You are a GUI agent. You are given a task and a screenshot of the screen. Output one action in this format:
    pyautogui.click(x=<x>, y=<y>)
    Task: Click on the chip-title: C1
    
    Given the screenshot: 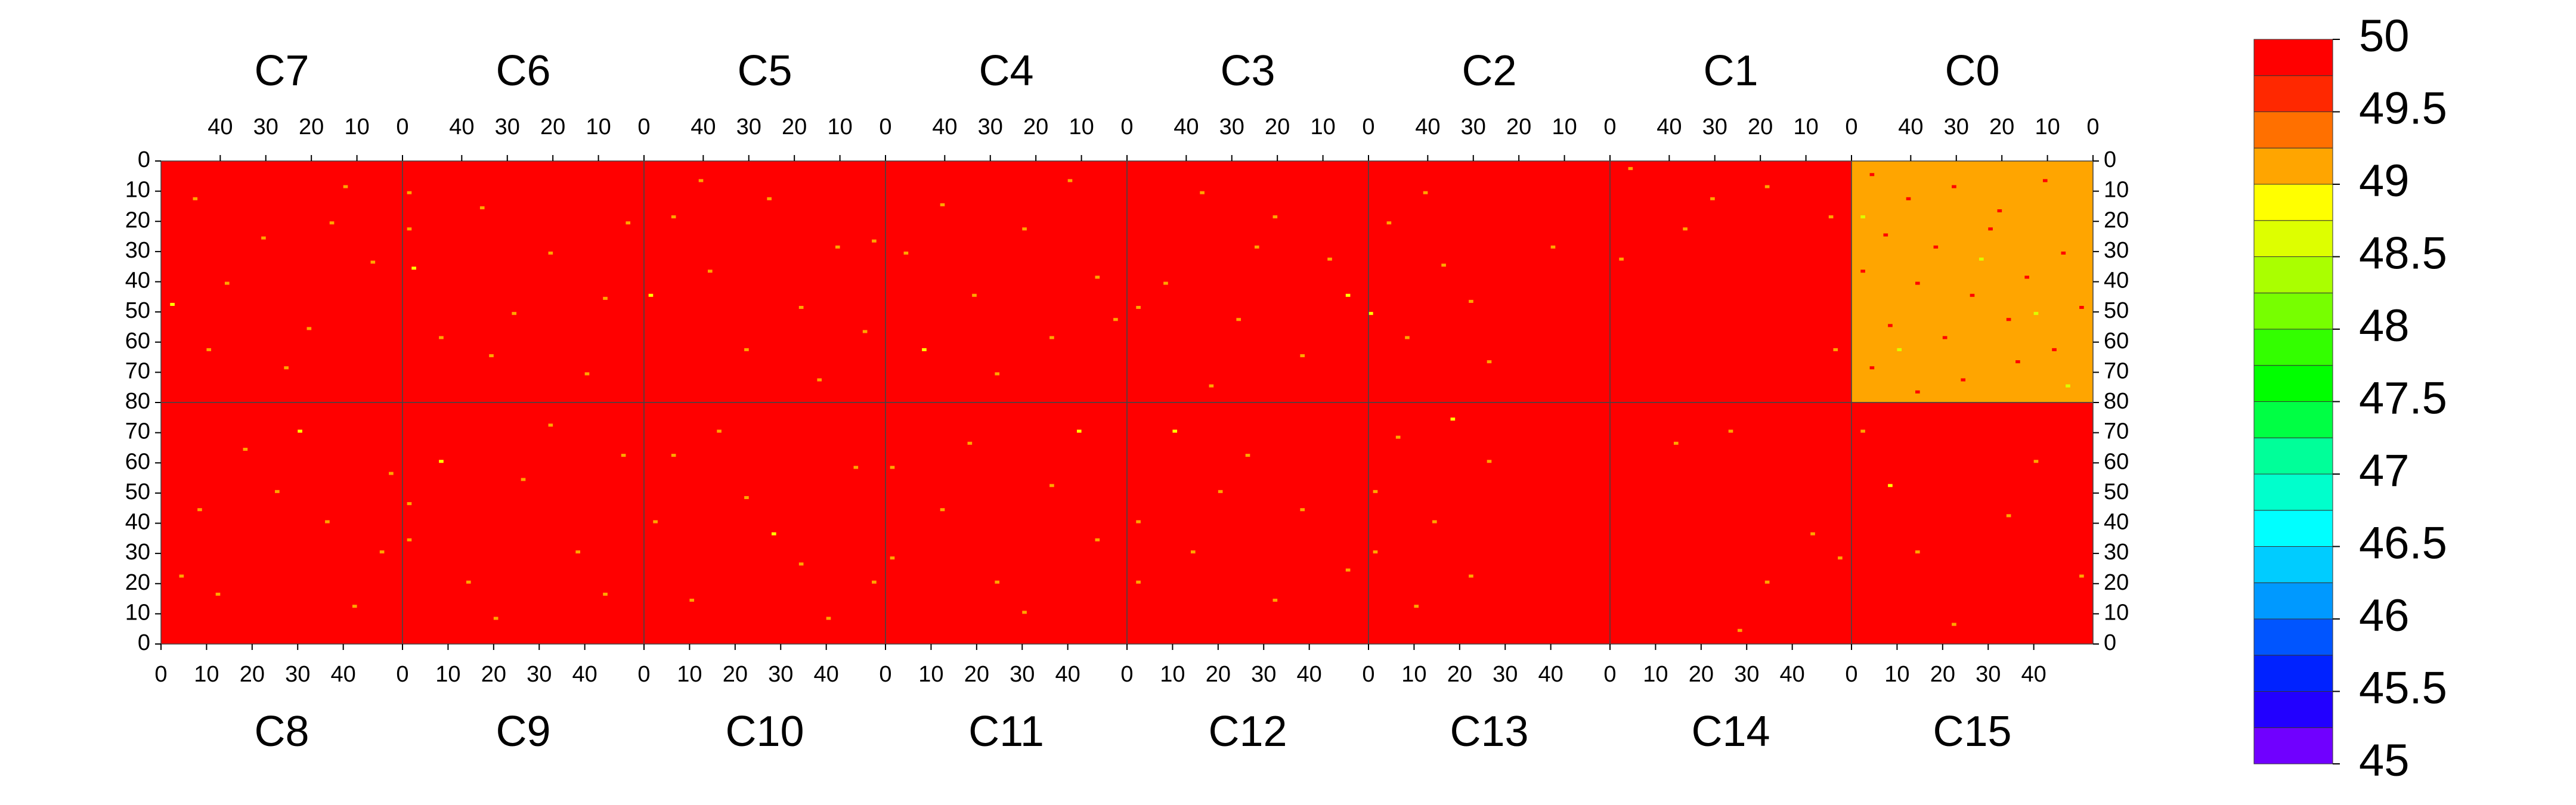 What is the action you would take?
    pyautogui.click(x=1731, y=71)
    